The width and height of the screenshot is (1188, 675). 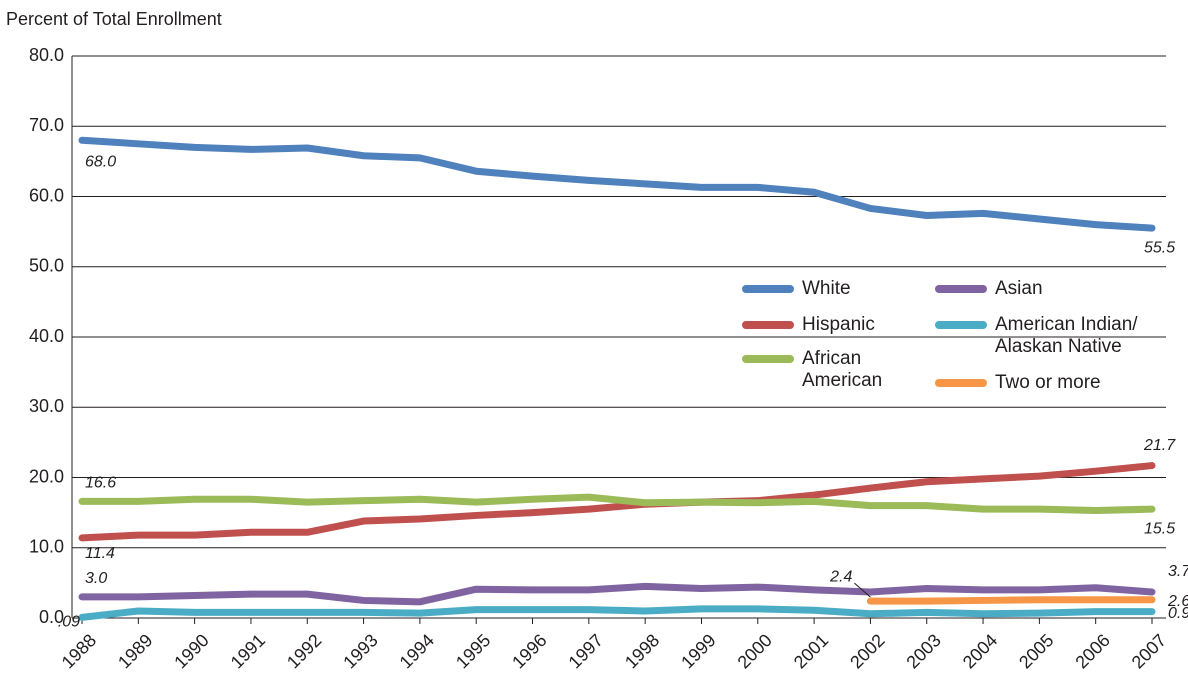 I want to click on data-label: 3.7, so click(x=1178, y=571).